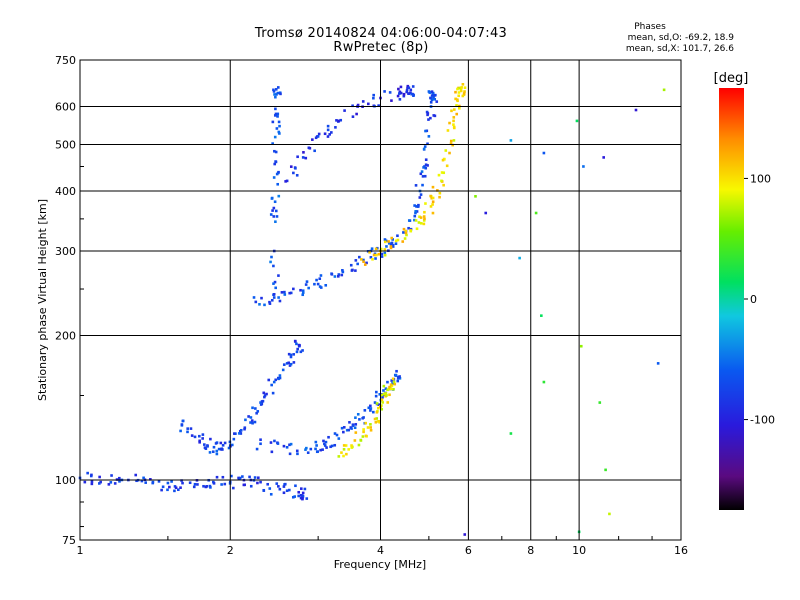 Image resolution: width=800 pixels, height=600 pixels. What do you see at coordinates (65, 191) in the screenshot?
I see `y-tick-label: 400` at bounding box center [65, 191].